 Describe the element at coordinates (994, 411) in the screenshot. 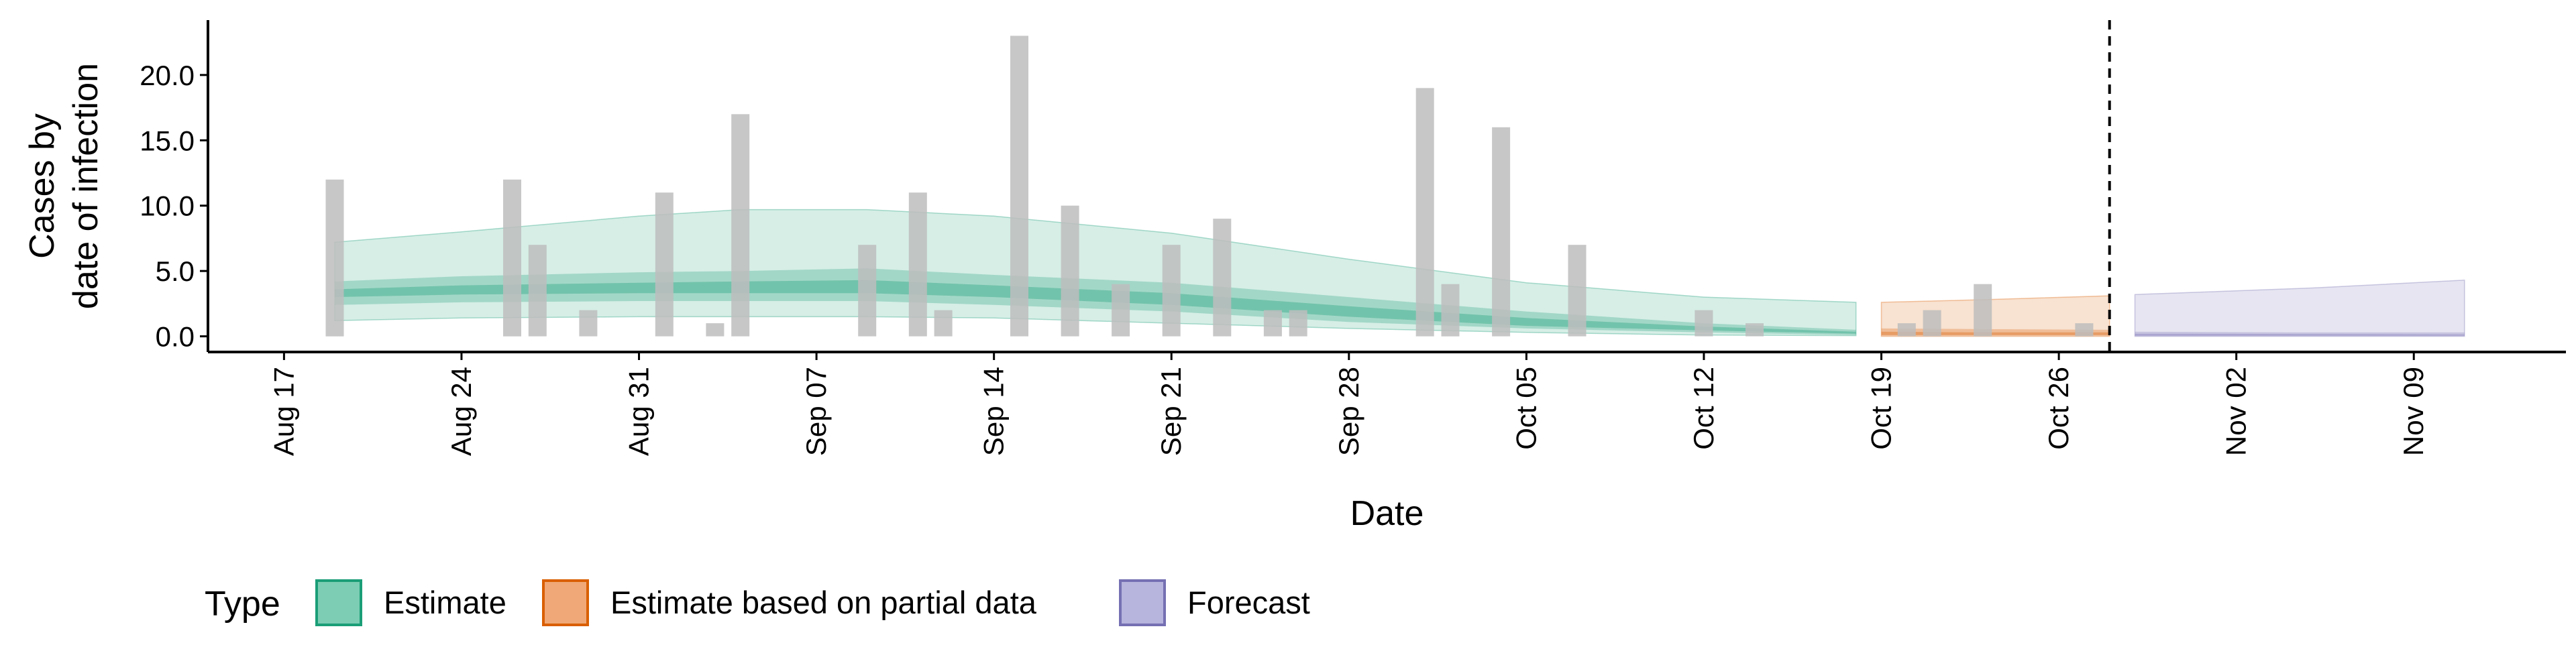

I see `x-tick-label: Sep 14` at that location.